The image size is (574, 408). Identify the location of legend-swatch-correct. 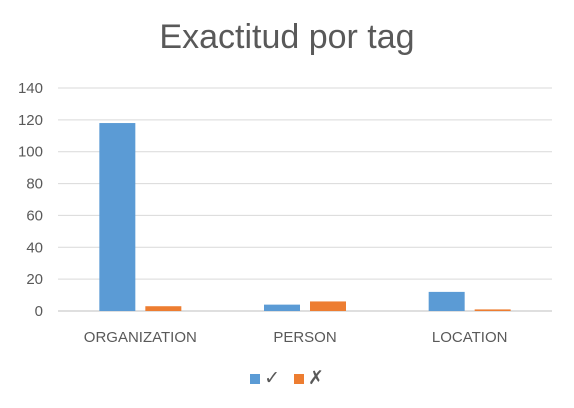
(255, 378).